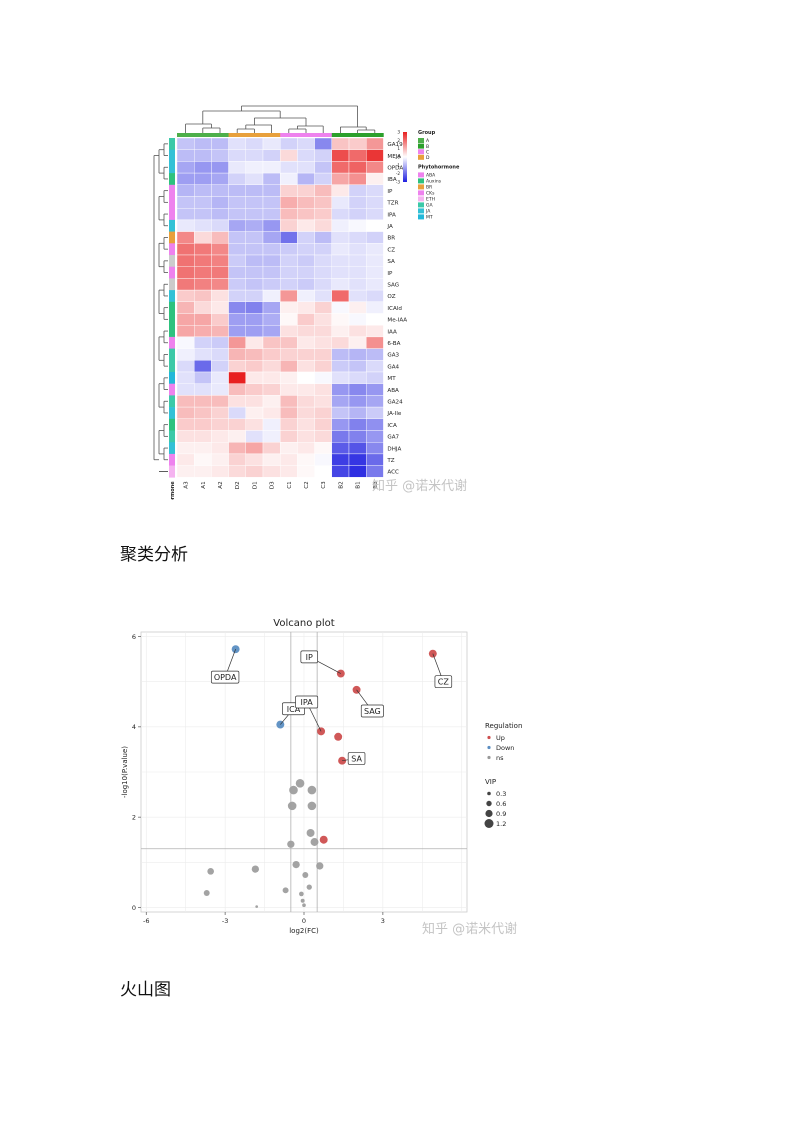 This screenshot has width=793, height=1122. I want to click on row-label: TZ, so click(390, 461).